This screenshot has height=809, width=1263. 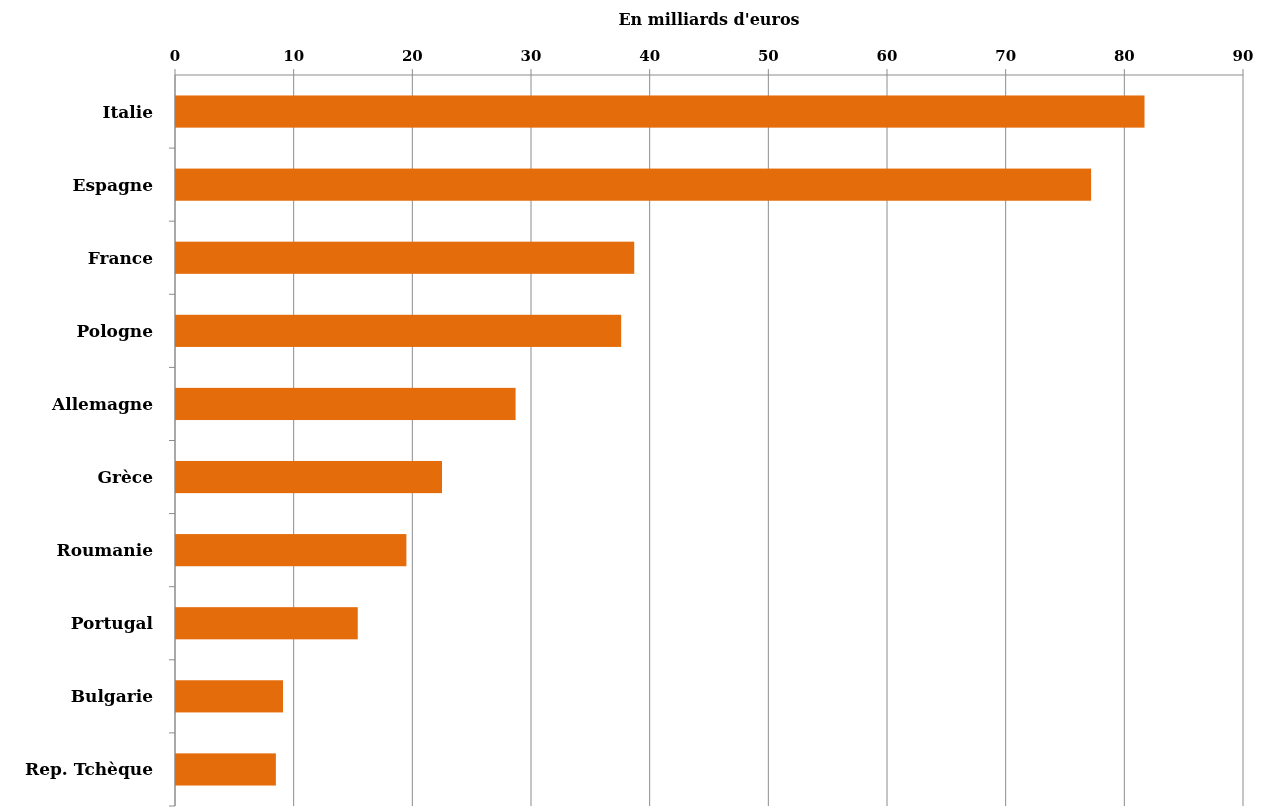 What do you see at coordinates (175, 56) in the screenshot?
I see `x-tick-label: 0` at bounding box center [175, 56].